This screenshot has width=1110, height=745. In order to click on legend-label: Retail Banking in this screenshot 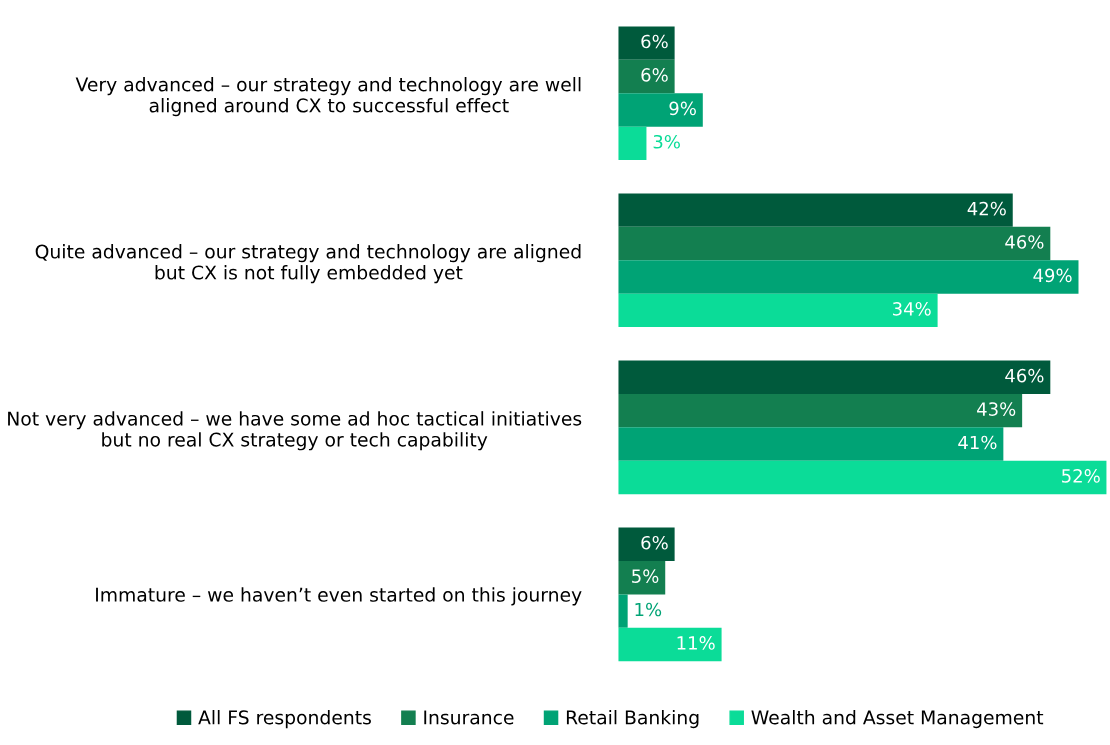, I will do `click(632, 719)`.